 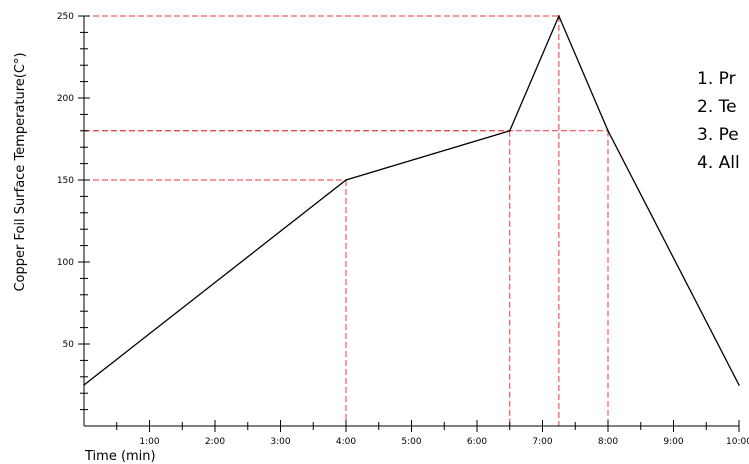 What do you see at coordinates (477, 442) in the screenshot?
I see `x-tick-label-5: 6:00` at bounding box center [477, 442].